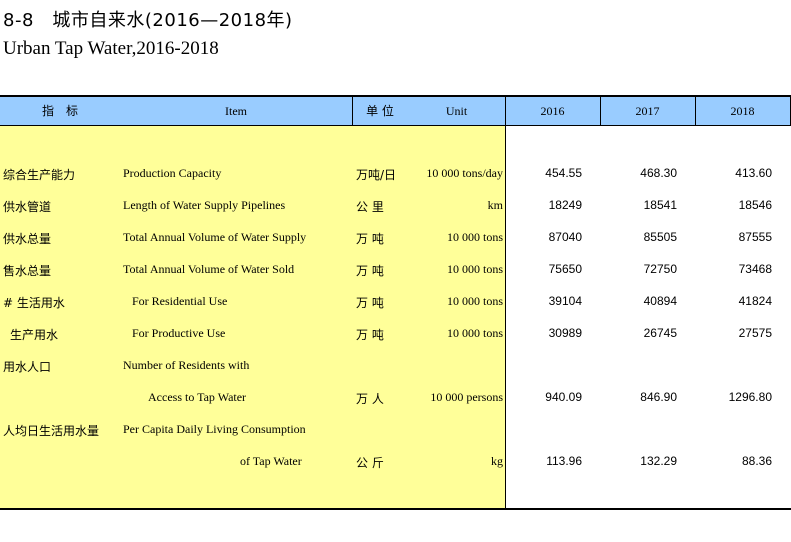 Image resolution: width=791 pixels, height=542 pixels. Describe the element at coordinates (380, 111) in the screenshot. I see `header-unit-cn: 单 位` at that location.